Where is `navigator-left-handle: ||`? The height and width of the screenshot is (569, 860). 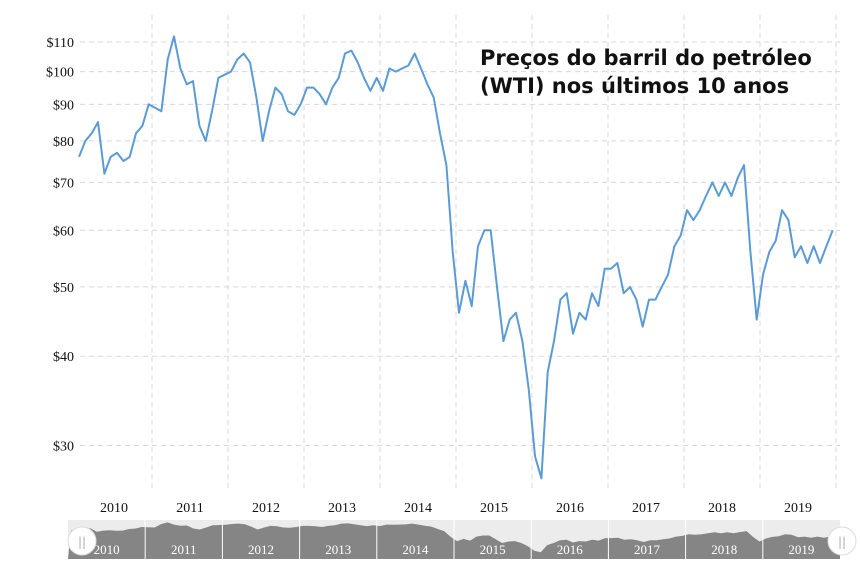
navigator-left-handle: || is located at coordinates (82, 541).